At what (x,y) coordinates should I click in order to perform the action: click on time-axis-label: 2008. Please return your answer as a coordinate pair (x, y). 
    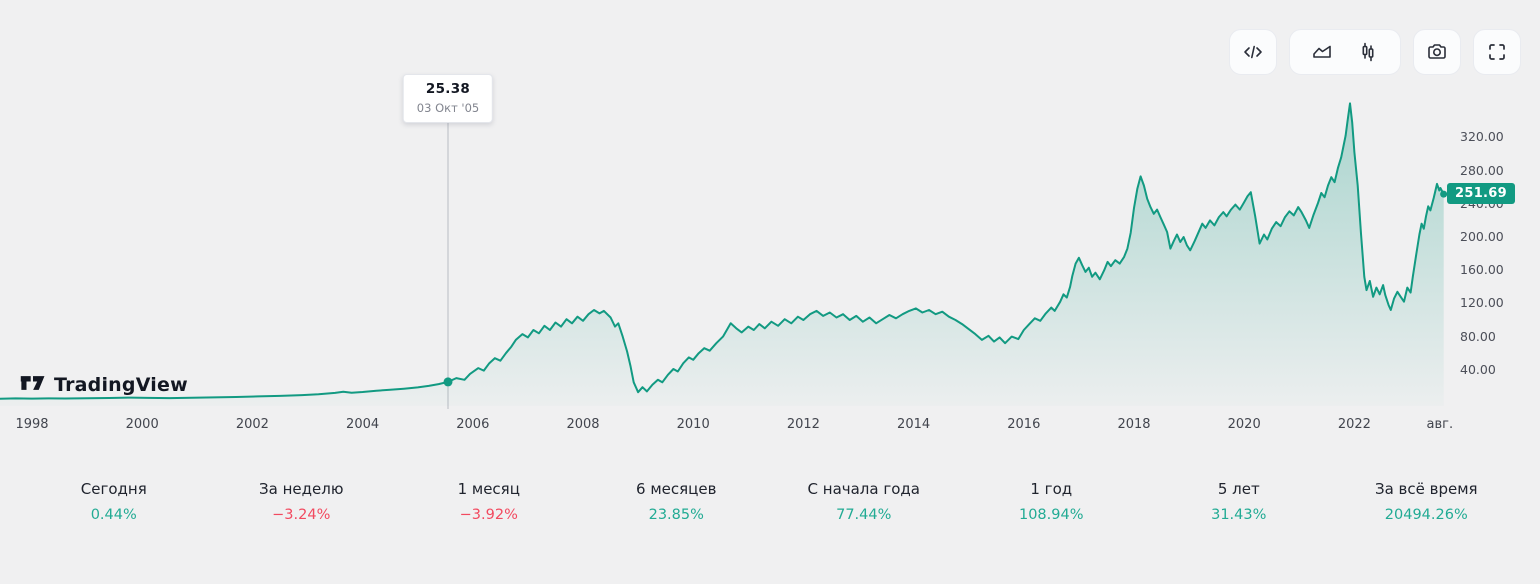
    Looking at the image, I should click on (583, 424).